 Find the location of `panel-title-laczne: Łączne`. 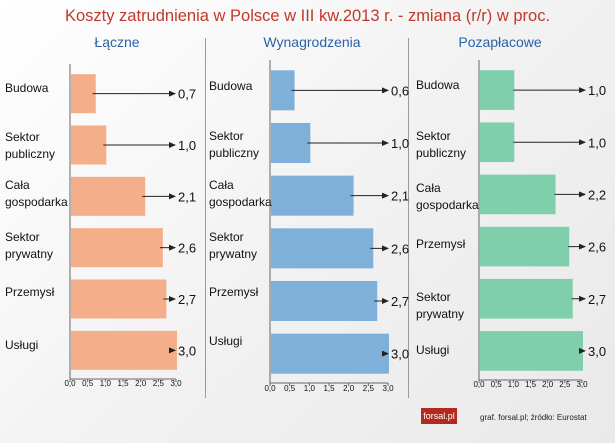

panel-title-laczne: Łączne is located at coordinates (117, 42).